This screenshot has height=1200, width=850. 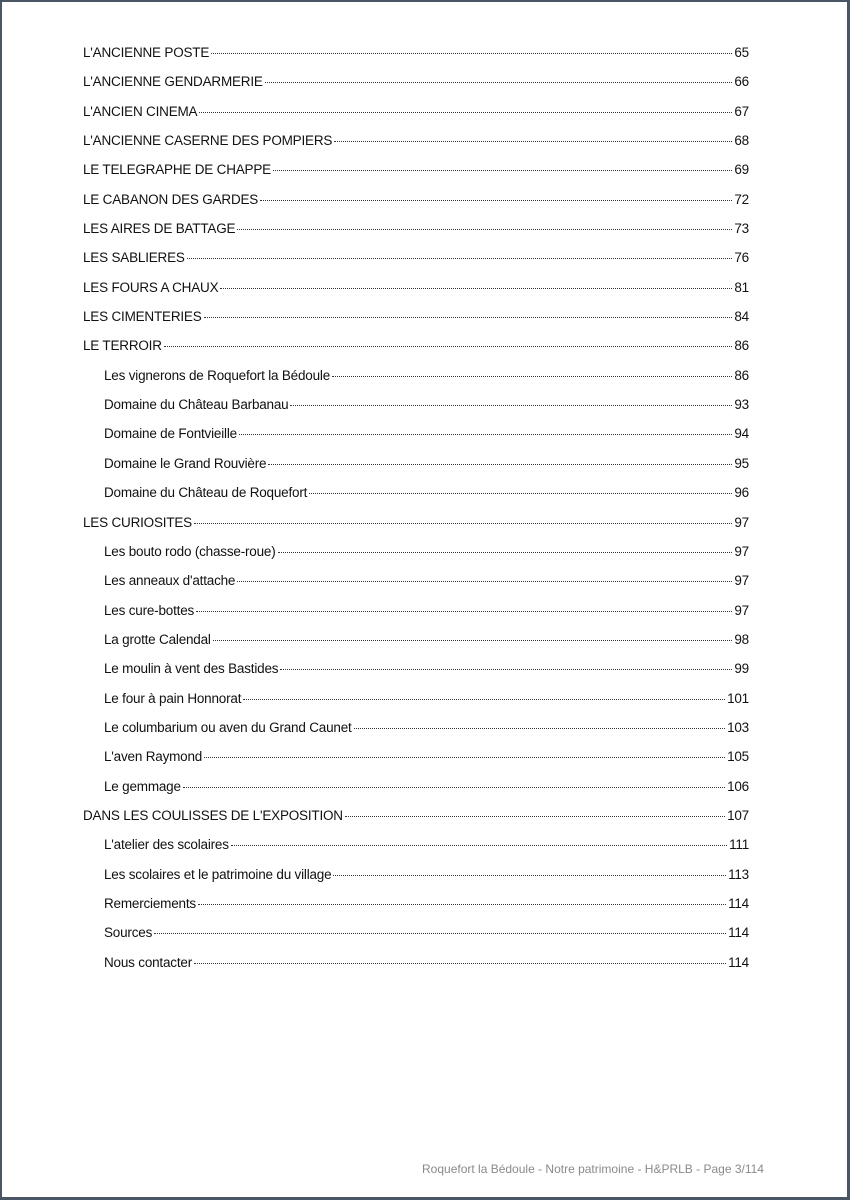 I want to click on toc-entry: LES CIMENTERIES 84, so click(x=416, y=323).